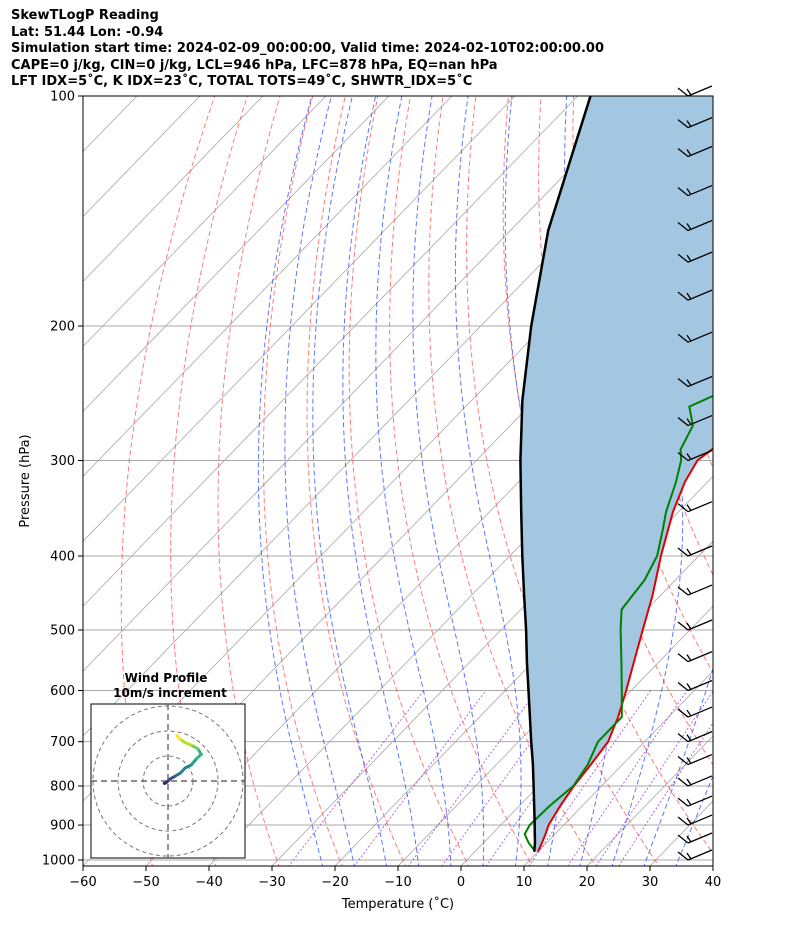 This screenshot has width=794, height=937. I want to click on x-tick-label: −60, so click(82, 882).